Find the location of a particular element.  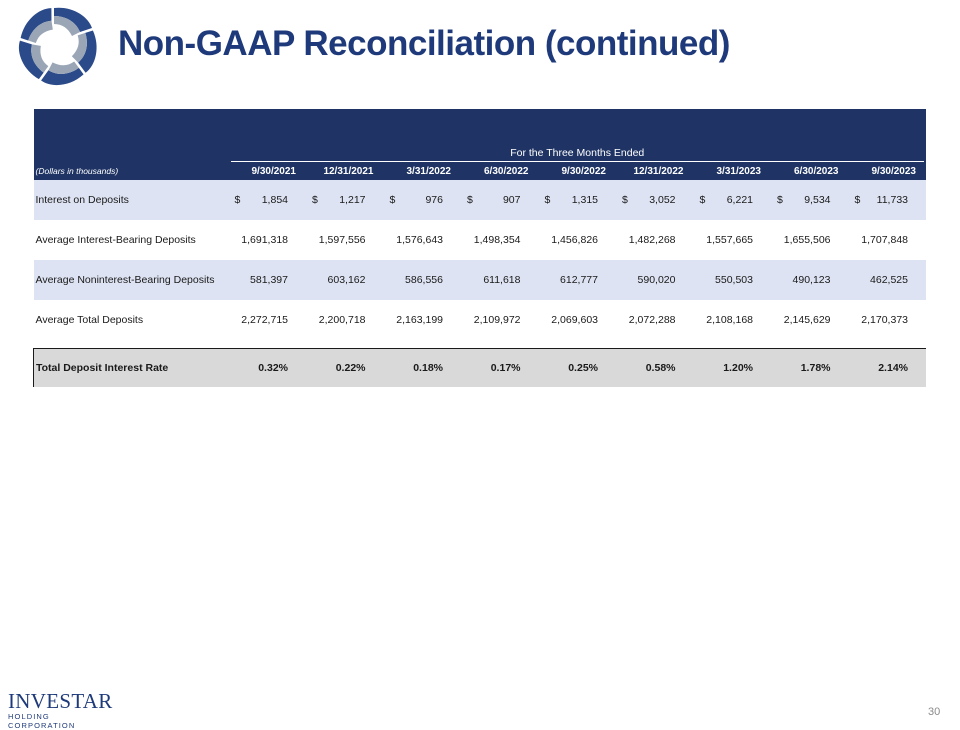

cell-value: 1,854 is located at coordinates (274, 200).